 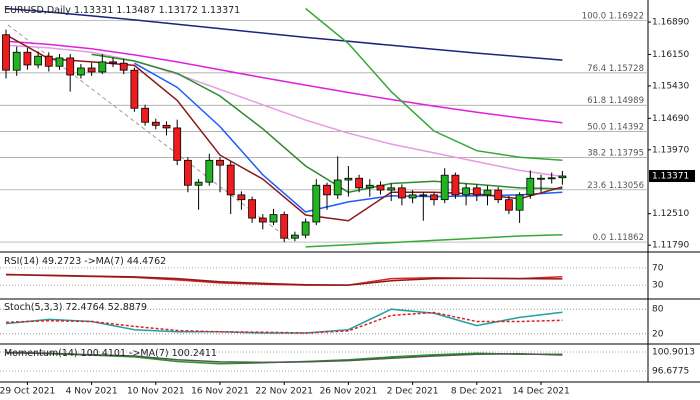 What do you see at coordinates (596, 101) in the screenshot?
I see `fib-level: 61.8` at bounding box center [596, 101].